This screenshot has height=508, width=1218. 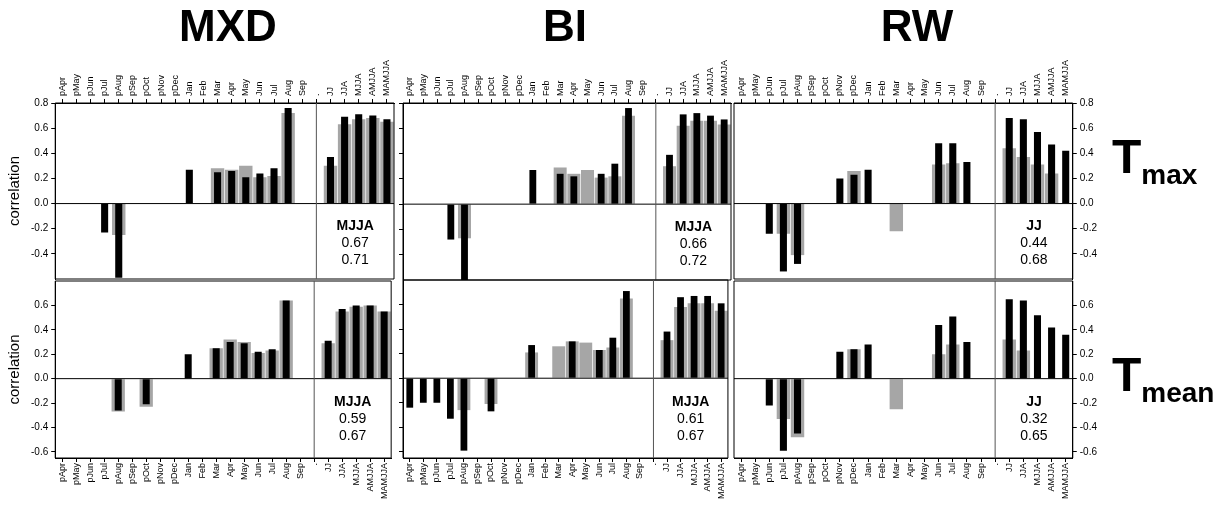 I want to click on y2-tick-label: 0.4, so click(x=1087, y=153).